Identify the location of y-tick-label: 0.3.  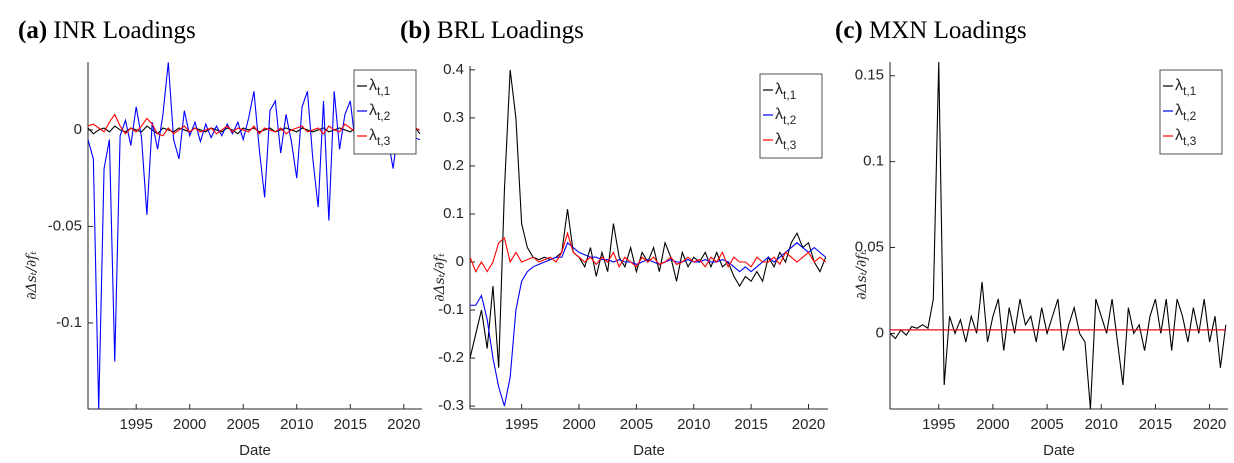
(453, 117).